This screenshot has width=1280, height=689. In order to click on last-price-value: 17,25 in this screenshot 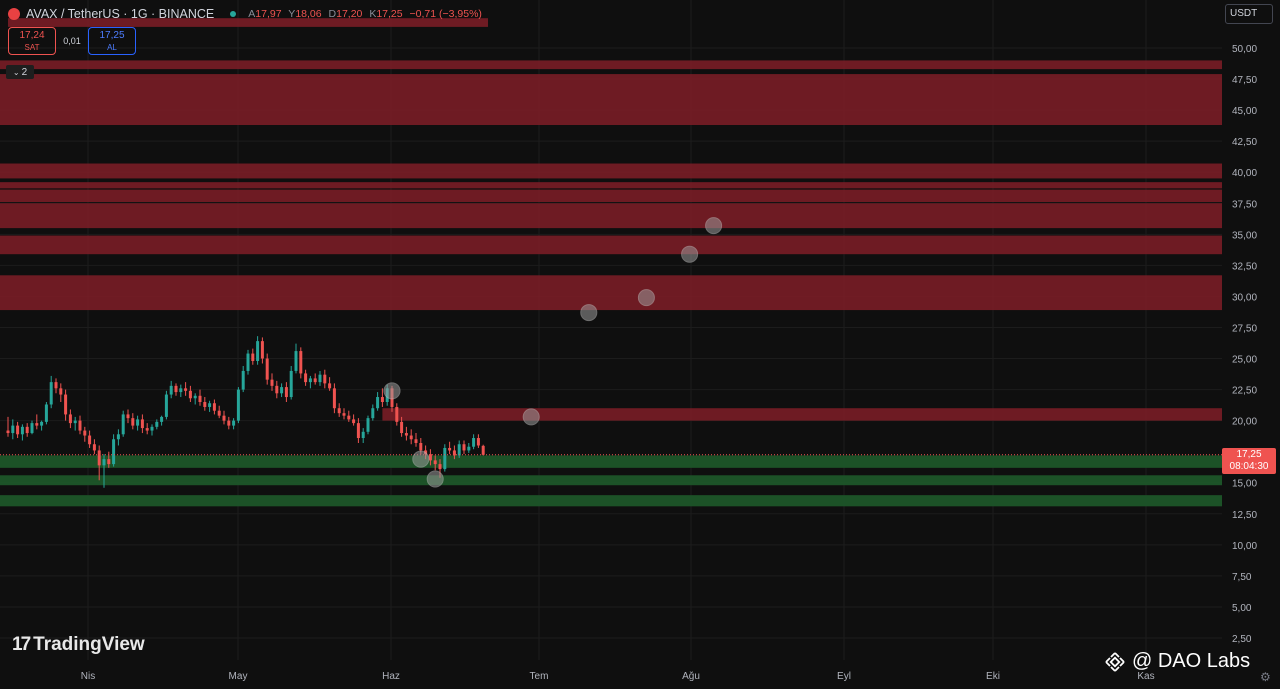, I will do `click(1249, 454)`.